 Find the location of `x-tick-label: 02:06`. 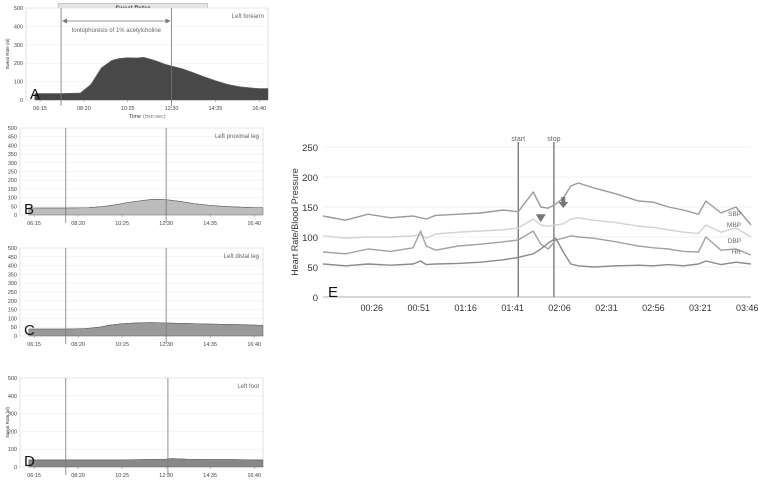

x-tick-label: 02:06 is located at coordinates (559, 308).